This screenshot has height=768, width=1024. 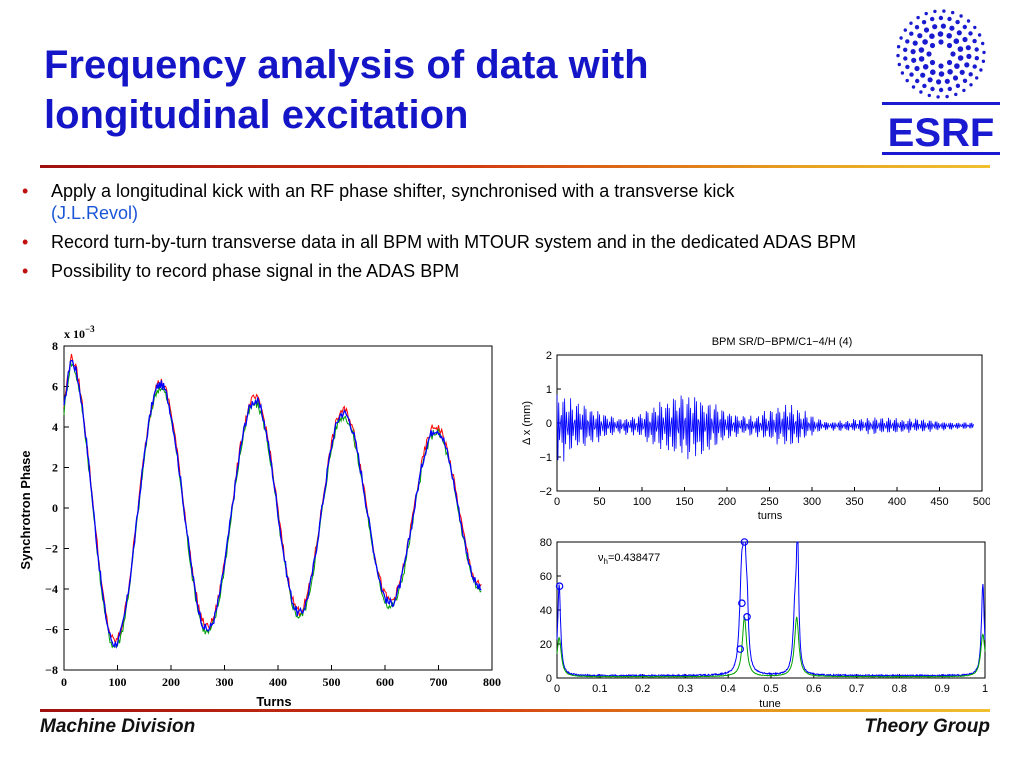 What do you see at coordinates (782, 342) in the screenshot?
I see `chart-title: BPM SR/D−BPM/C1−4/H (4)` at bounding box center [782, 342].